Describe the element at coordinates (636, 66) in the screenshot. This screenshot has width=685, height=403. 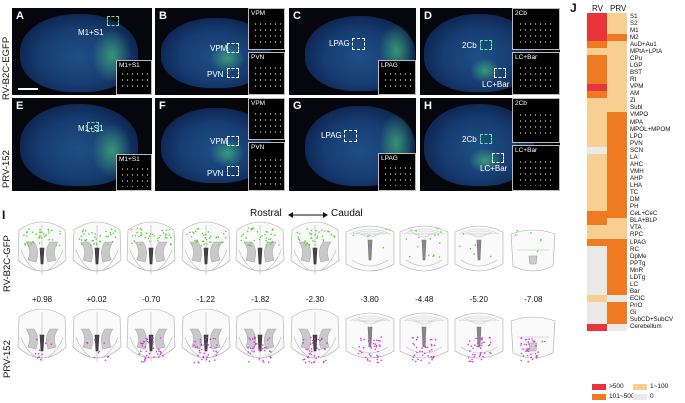
I see `heatmap-row-label: LGP` at that location.